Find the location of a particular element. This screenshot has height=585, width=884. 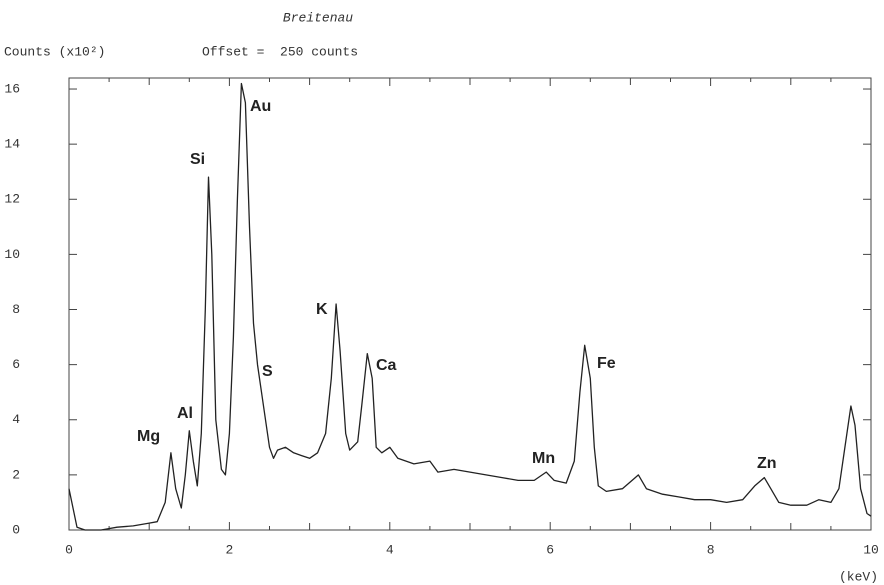

element-label: Fe is located at coordinates (606, 363).